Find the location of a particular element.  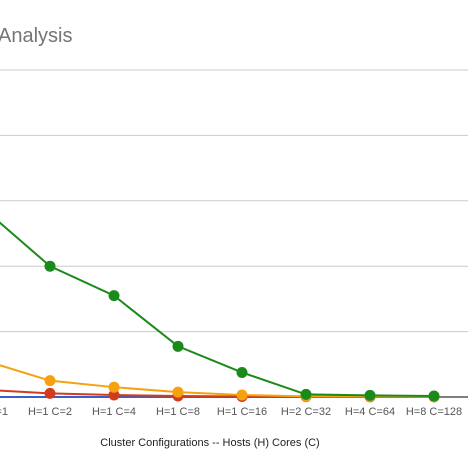

x-tick-label: H=2 C=32 is located at coordinates (306, 412).